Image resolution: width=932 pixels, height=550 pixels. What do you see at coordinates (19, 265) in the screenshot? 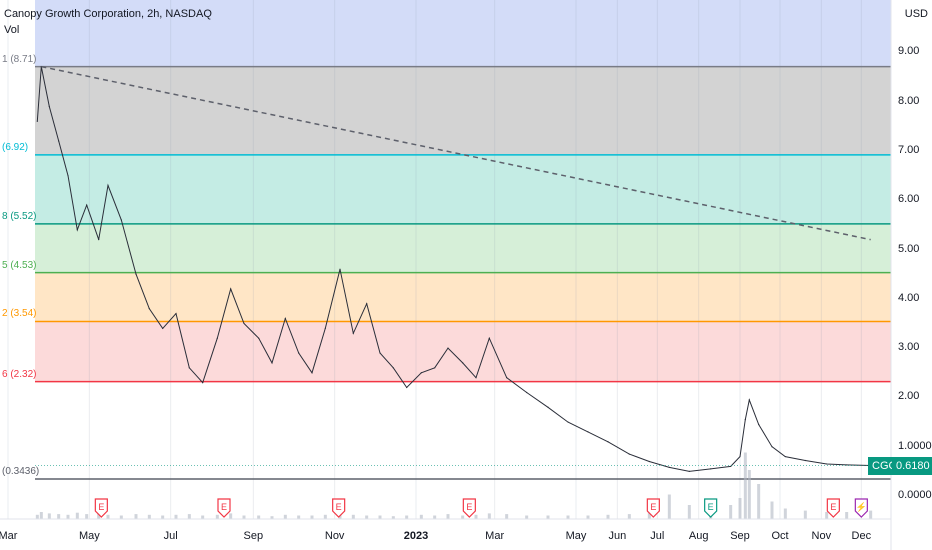
I see `fib-level-label: 5 (4.53)` at bounding box center [19, 265].